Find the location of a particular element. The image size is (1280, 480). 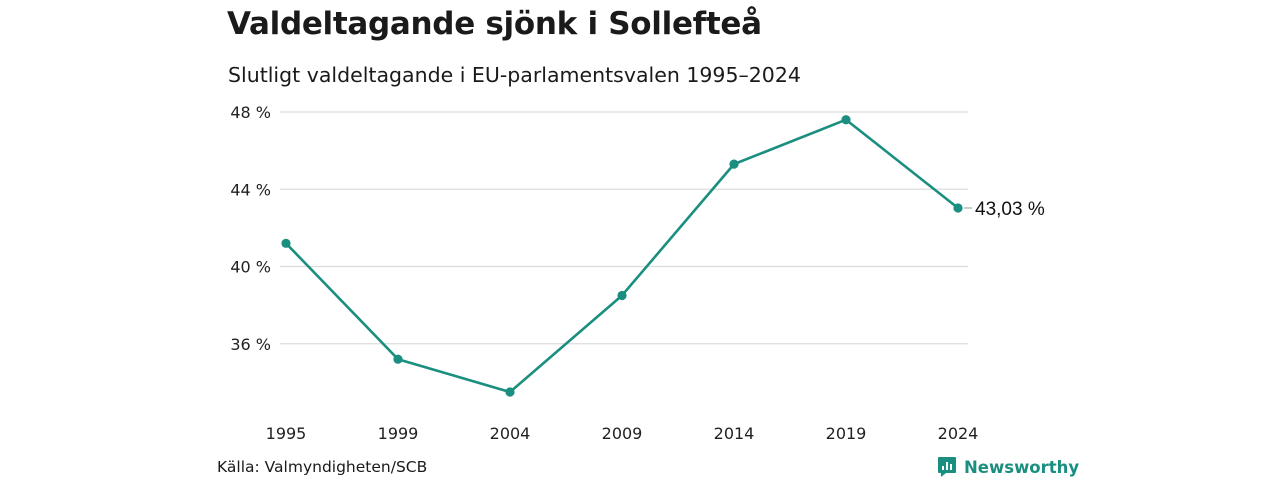

y-tick-label: 36 % is located at coordinates (250, 344).